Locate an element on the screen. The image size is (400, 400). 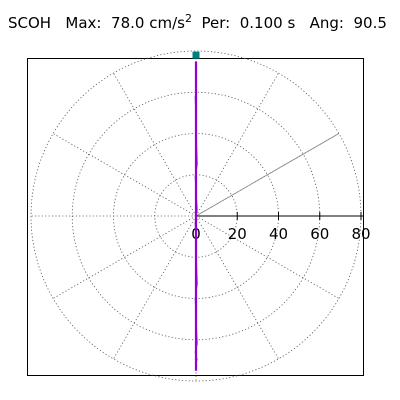
max-value: 78.0 is located at coordinates (128, 23).